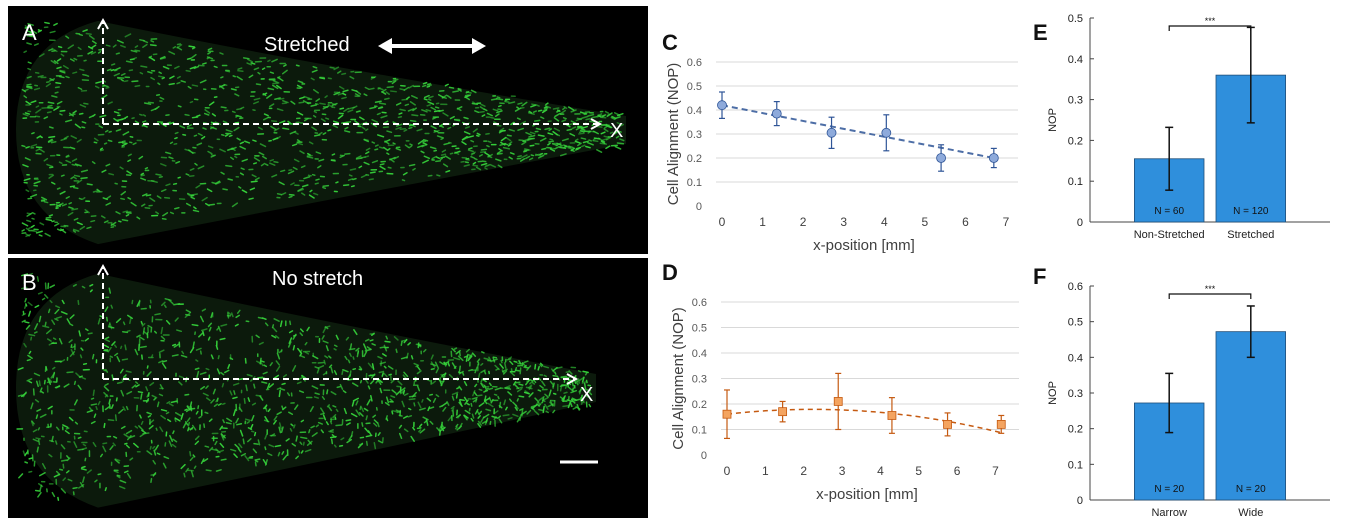 The height and width of the screenshot is (526, 1367). What do you see at coordinates (699, 354) in the screenshot?
I see `chart-d-ytick-label: 0.4` at bounding box center [699, 354].